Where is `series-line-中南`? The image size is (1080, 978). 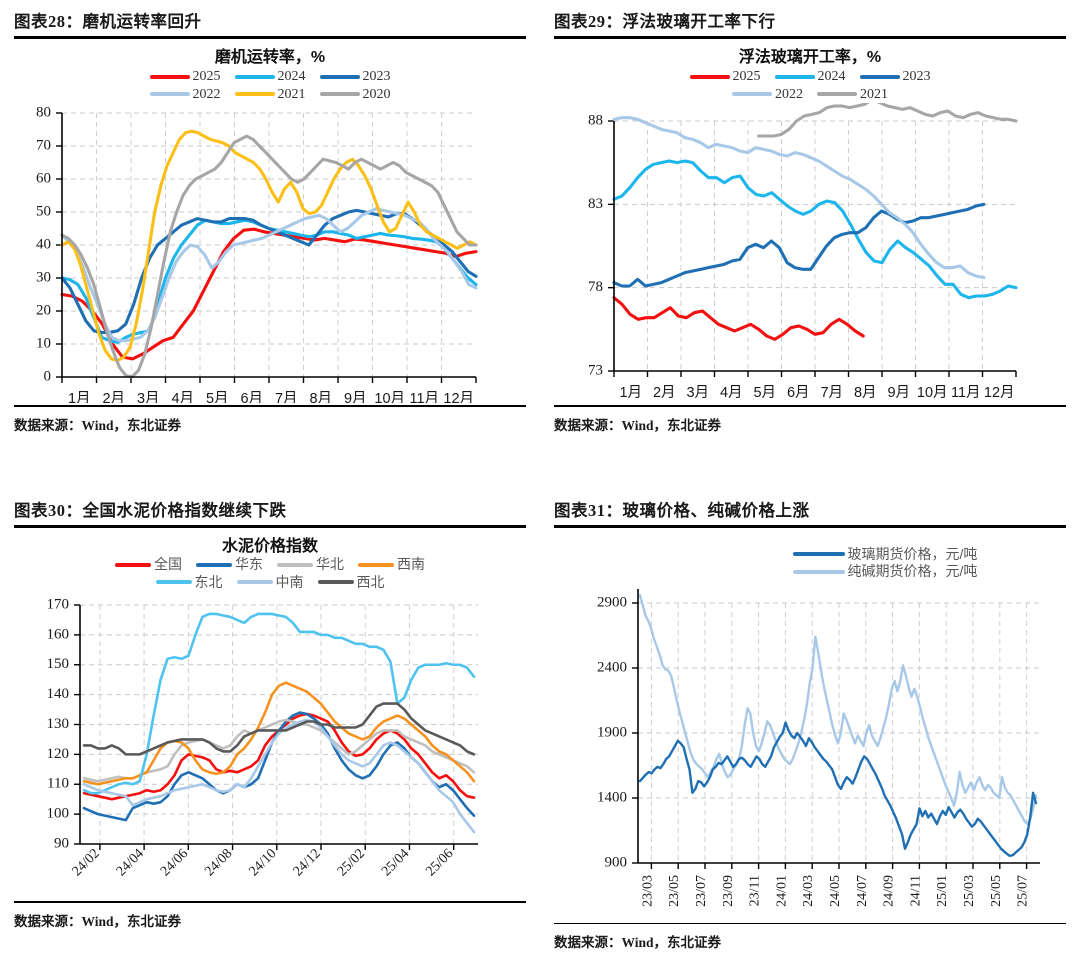 series-line-中南 is located at coordinates (279, 776).